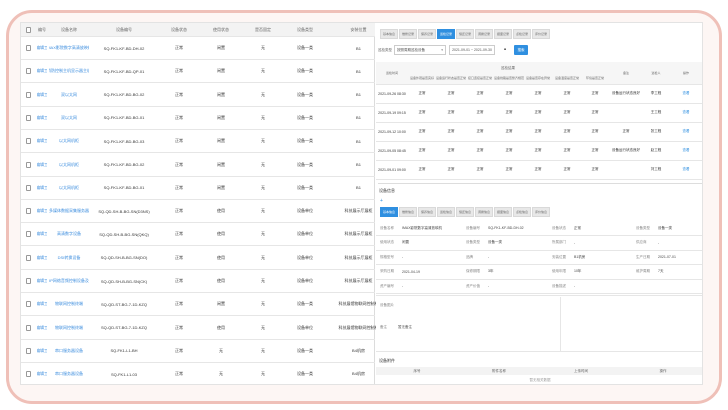  What do you see at coordinates (465, 34) in the screenshot?
I see `tab-record-4: 借还记录` at bounding box center [465, 34].